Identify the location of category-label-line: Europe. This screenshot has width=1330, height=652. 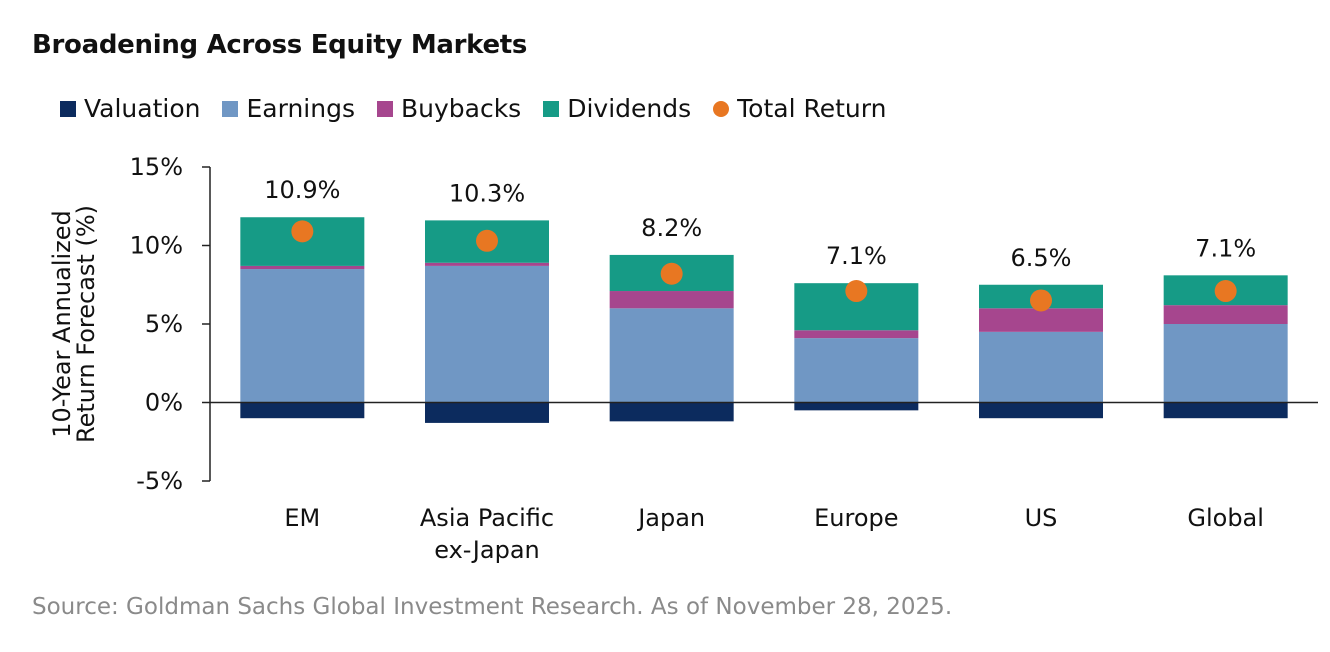
(856, 518).